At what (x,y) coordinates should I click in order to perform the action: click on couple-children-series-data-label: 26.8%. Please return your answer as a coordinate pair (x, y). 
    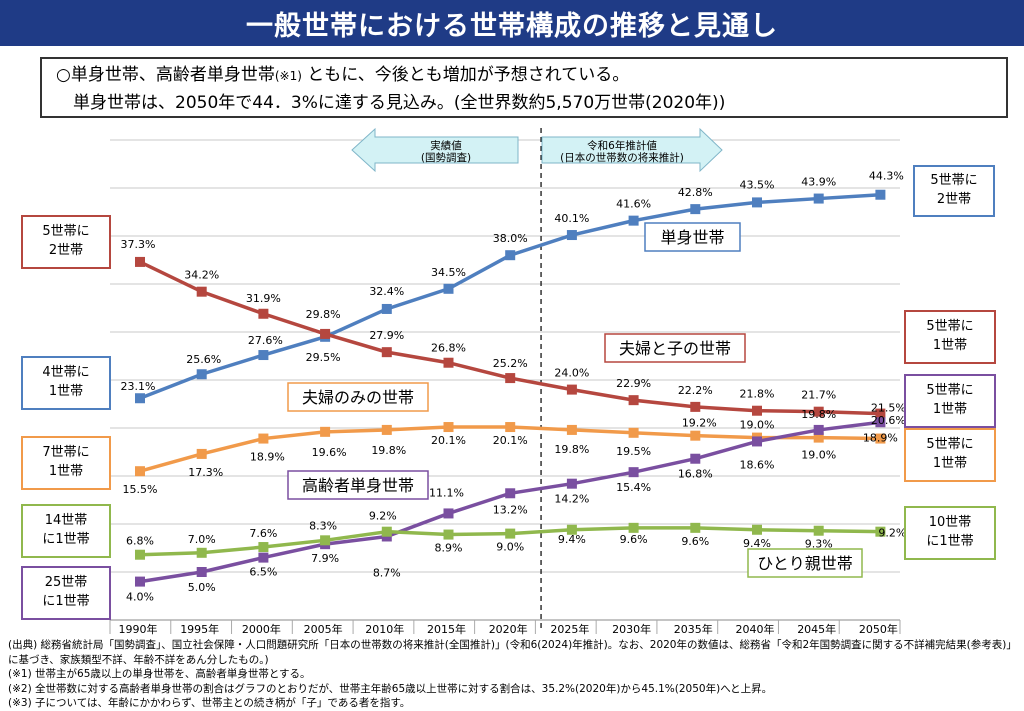
    Looking at the image, I should click on (448, 348).